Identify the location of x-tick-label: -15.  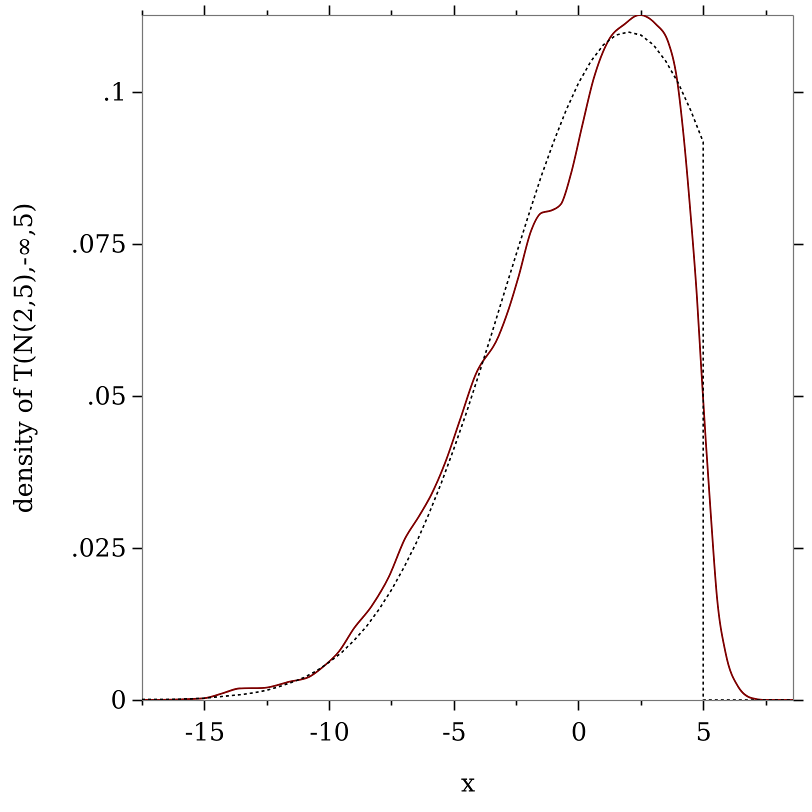
(204, 732).